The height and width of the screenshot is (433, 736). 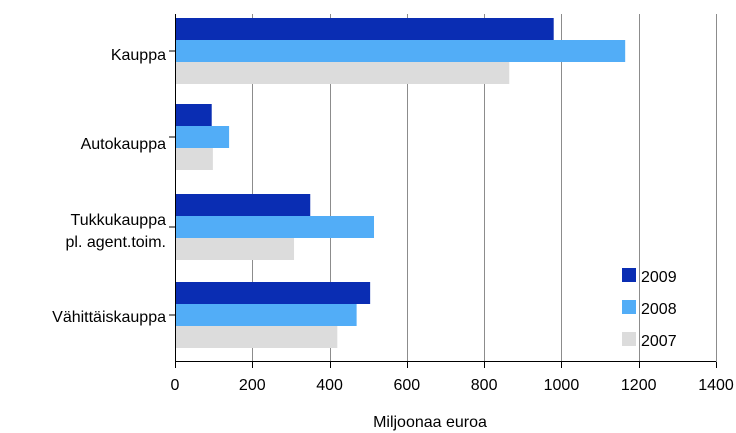 I want to click on x-axis-label: Miljoonaa euroa, so click(x=430, y=422).